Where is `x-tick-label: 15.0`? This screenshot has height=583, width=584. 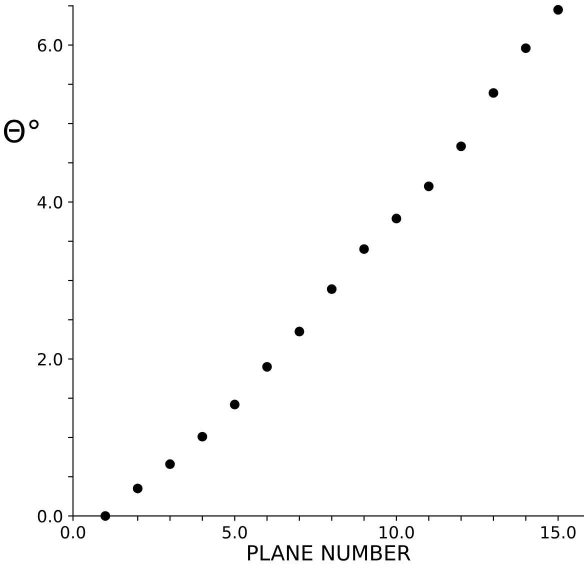 x-tick-label: 15.0 is located at coordinates (558, 532).